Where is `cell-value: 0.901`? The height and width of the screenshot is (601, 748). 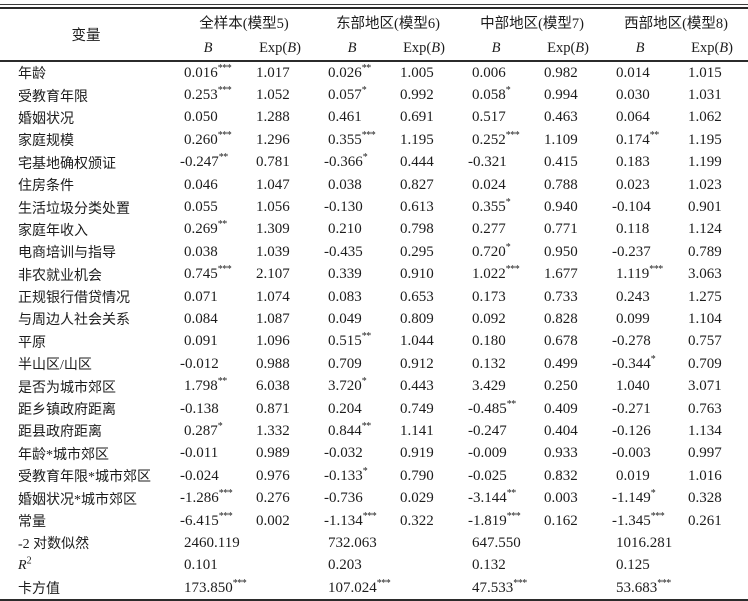 cell-value: 0.901 is located at coordinates (705, 207).